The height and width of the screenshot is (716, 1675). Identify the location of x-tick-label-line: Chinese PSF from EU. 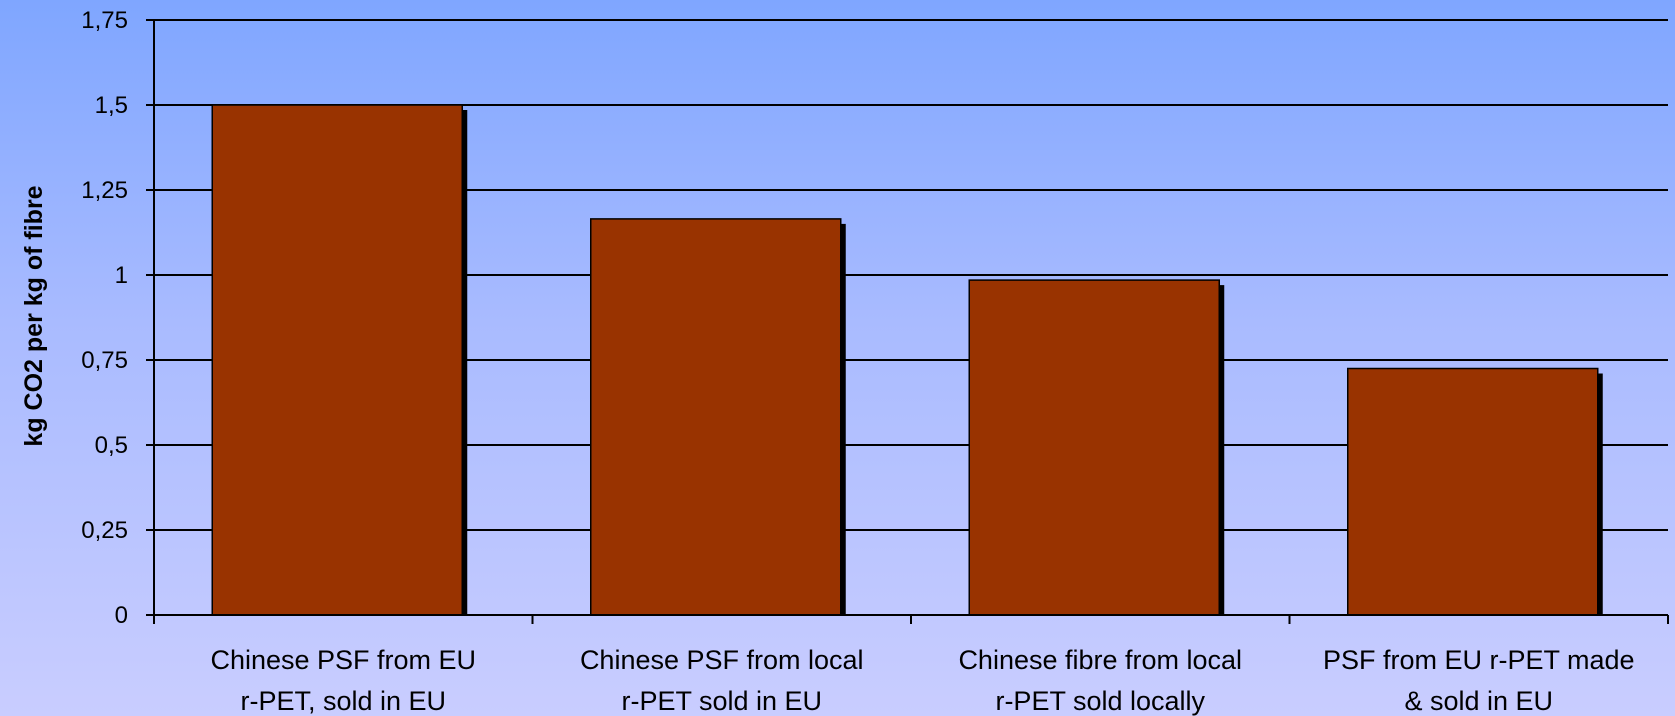
(343, 660).